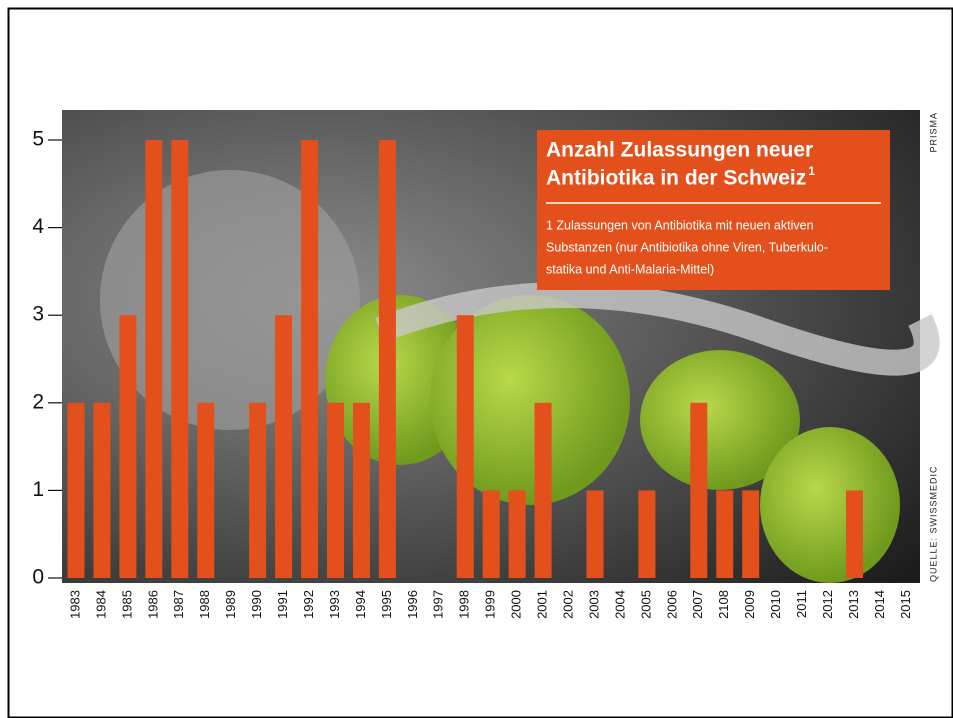 This screenshot has width=953, height=718. Describe the element at coordinates (100, 604) in the screenshot. I see `x-tick-label: 1984` at that location.